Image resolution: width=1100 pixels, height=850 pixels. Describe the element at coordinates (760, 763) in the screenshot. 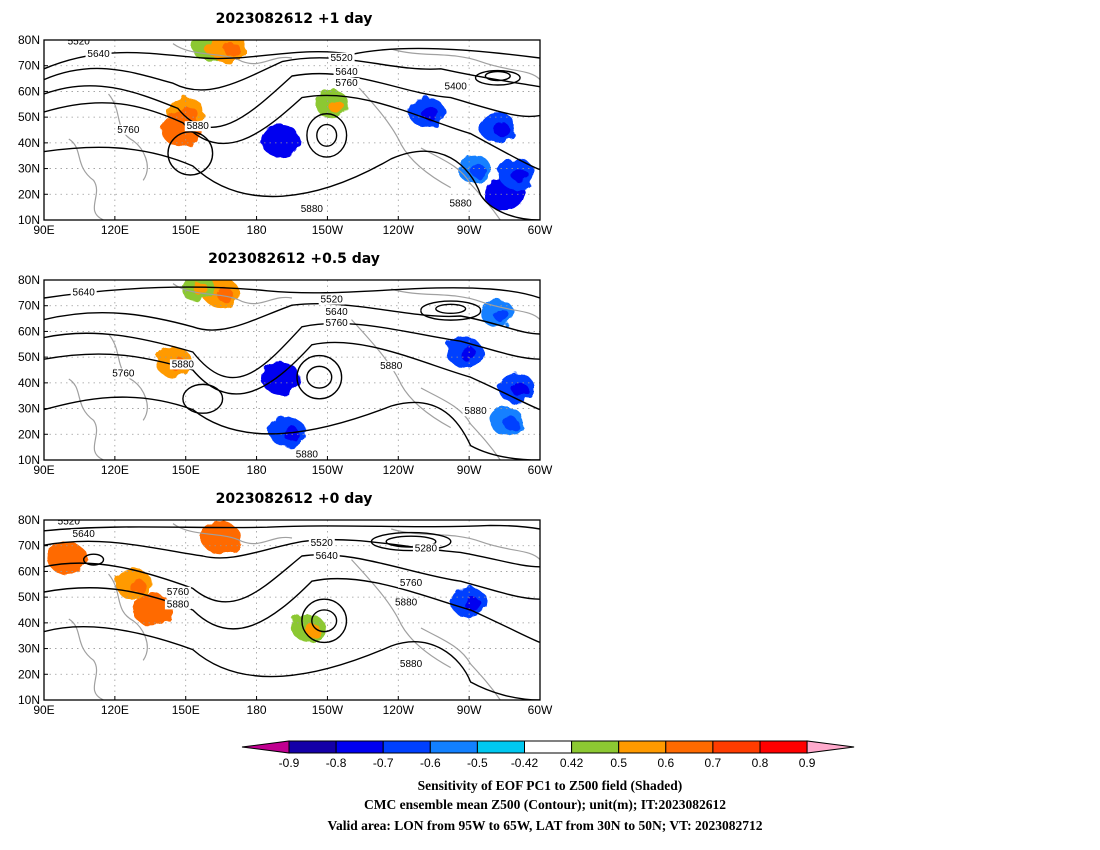

I see `colorbar-label: 0.8` at that location.